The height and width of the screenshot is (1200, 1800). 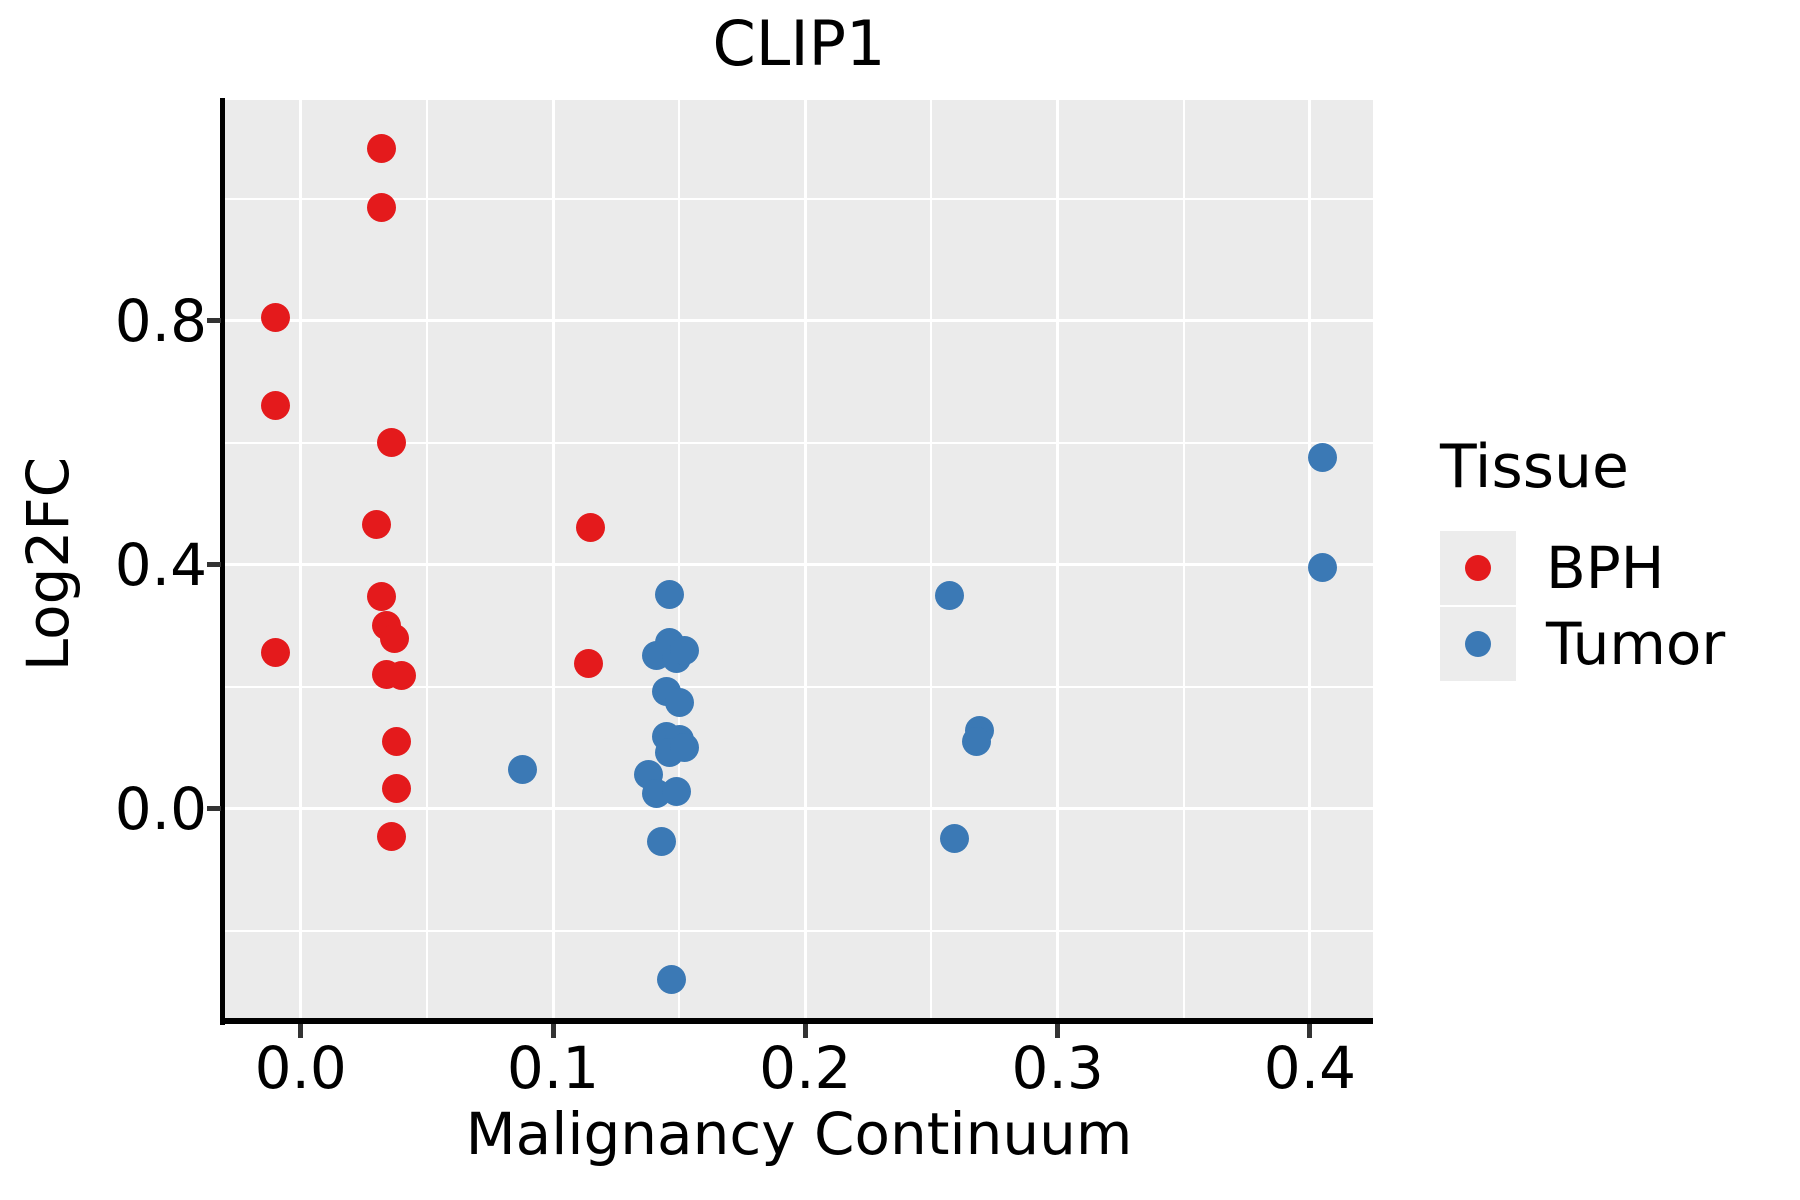 I want to click on x-tick-label: 0.2, so click(x=805, y=1068).